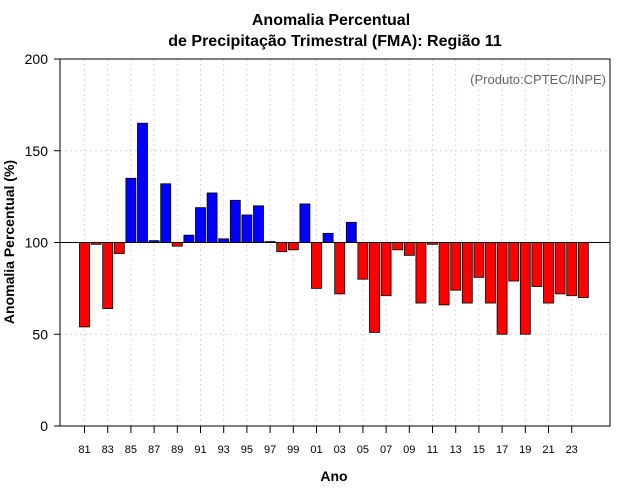 This screenshot has width=640, height=500. Describe the element at coordinates (84, 450) in the screenshot. I see `x-tick-label-81: 81` at that location.